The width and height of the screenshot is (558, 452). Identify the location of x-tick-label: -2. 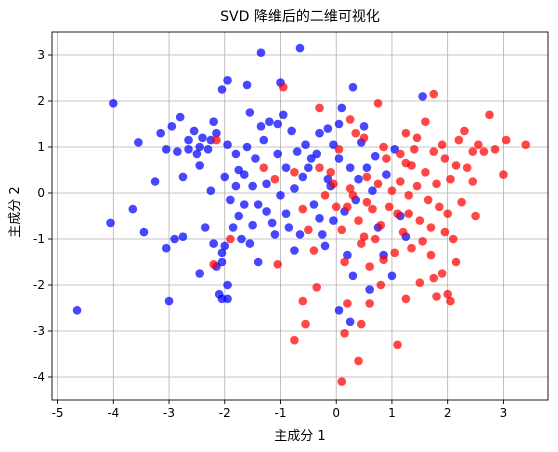
(225, 413).